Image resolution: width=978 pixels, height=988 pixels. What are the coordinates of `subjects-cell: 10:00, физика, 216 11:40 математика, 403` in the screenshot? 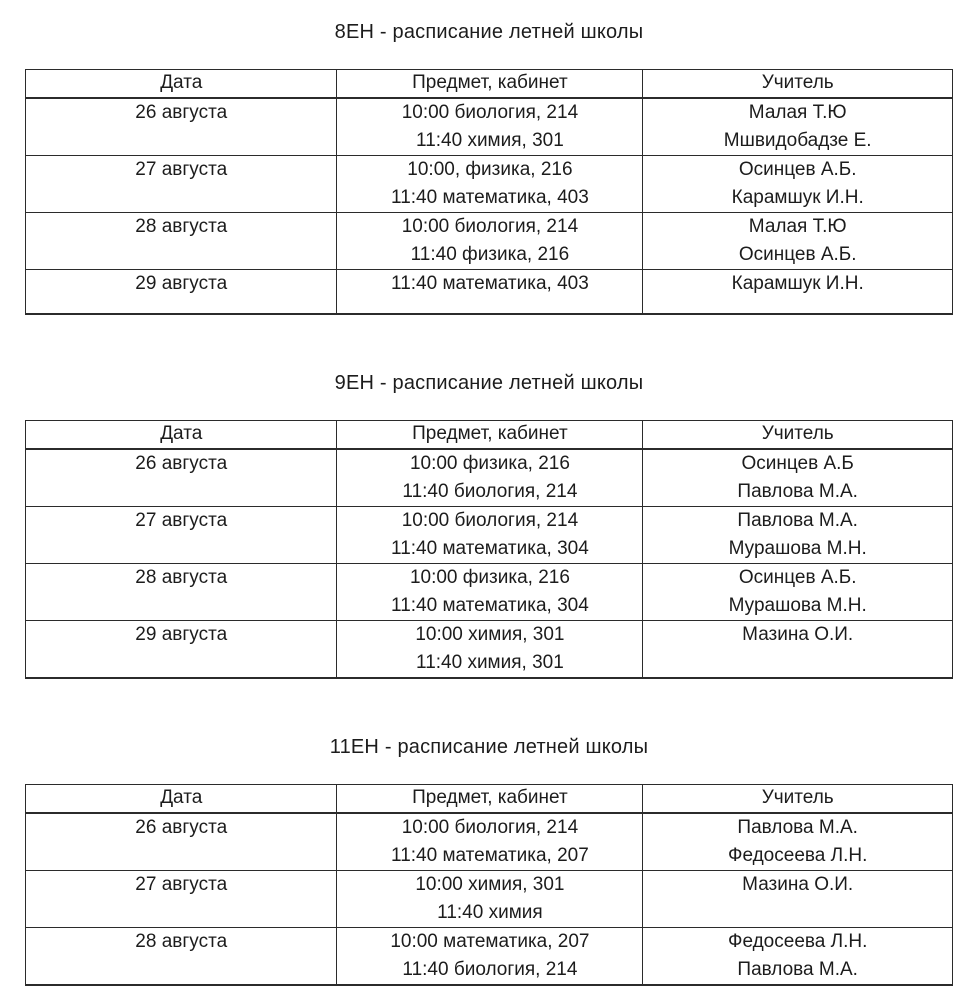 It's located at (490, 184).